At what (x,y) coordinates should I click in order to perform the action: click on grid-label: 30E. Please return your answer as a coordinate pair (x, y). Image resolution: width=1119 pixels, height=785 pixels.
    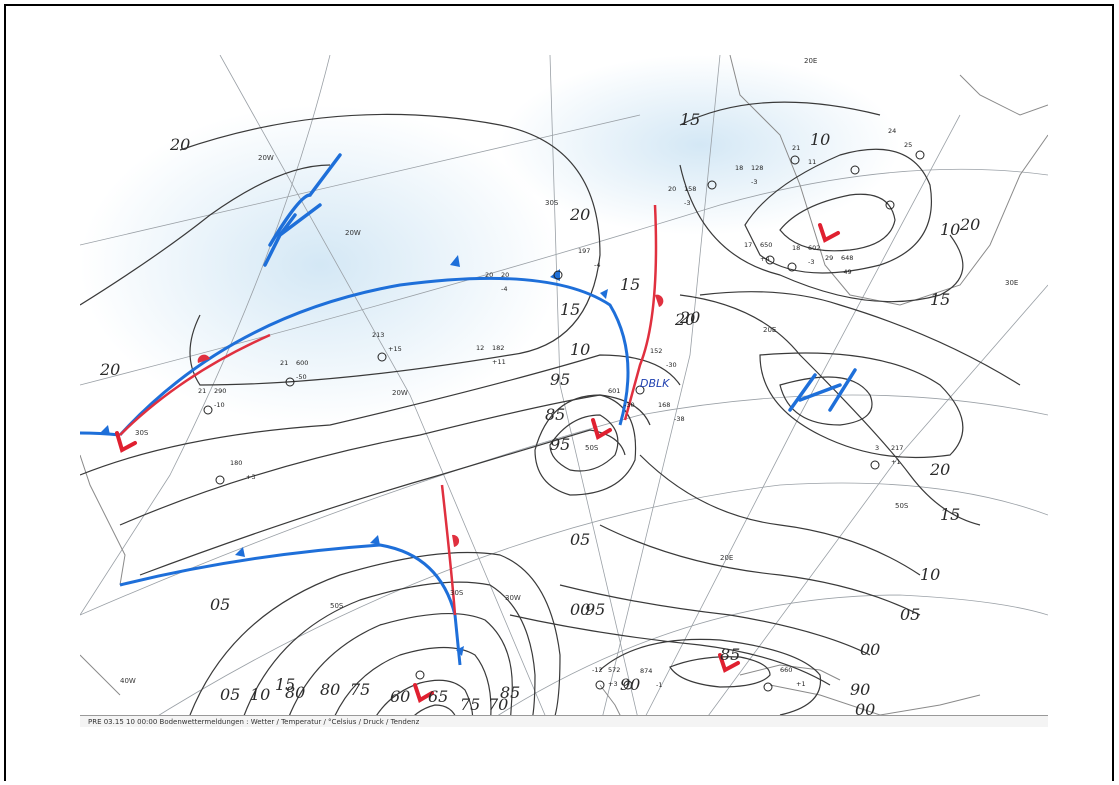
    Looking at the image, I should click on (1011, 283).